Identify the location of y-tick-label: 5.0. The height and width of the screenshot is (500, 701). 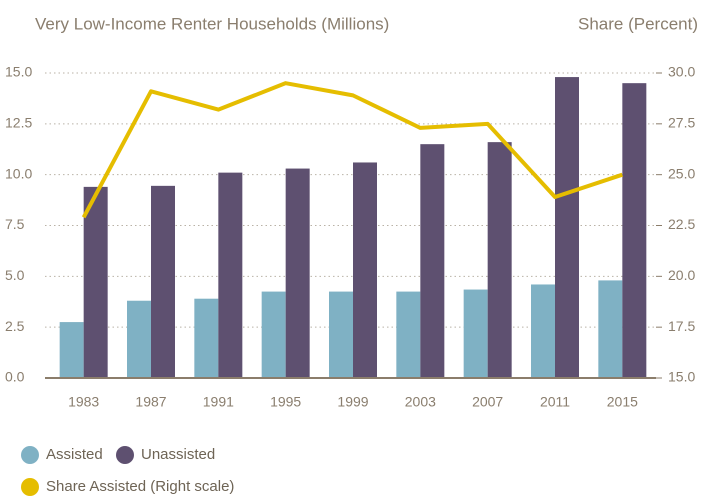
(15, 275).